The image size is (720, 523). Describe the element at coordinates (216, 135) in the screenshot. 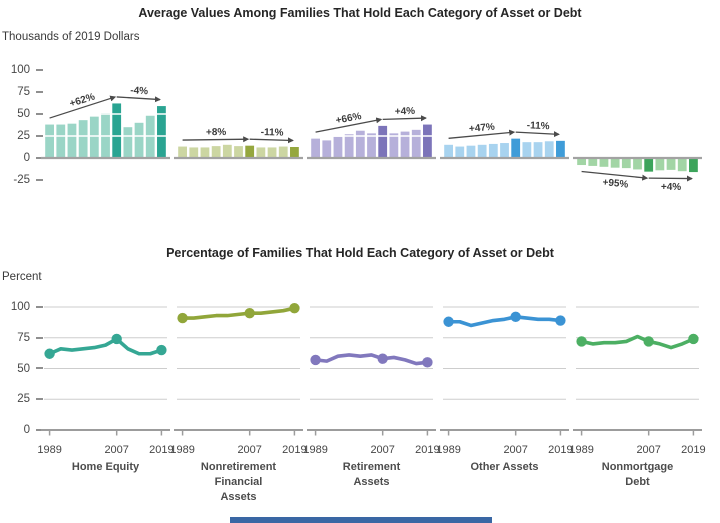

I see `annotation: +8%` at that location.